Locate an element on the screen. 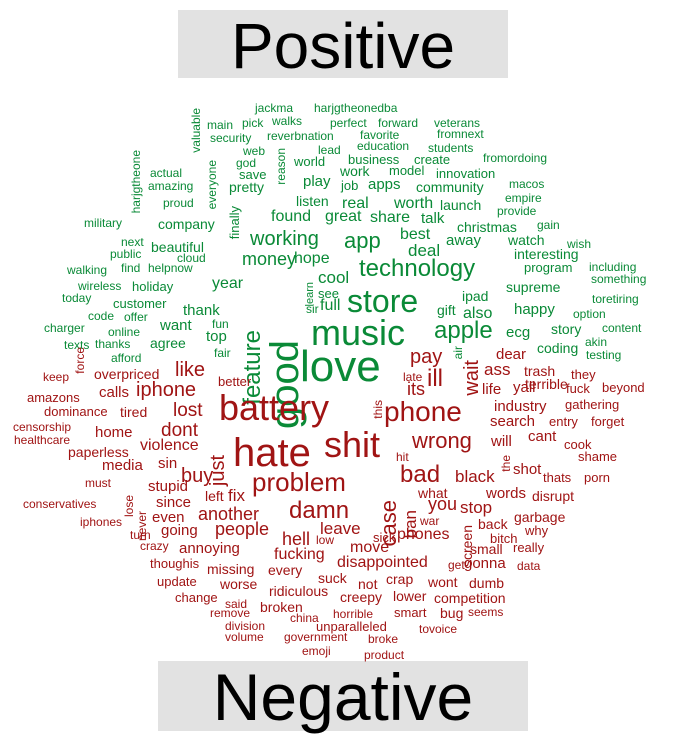  word-phone: phone is located at coordinates (423, 411).